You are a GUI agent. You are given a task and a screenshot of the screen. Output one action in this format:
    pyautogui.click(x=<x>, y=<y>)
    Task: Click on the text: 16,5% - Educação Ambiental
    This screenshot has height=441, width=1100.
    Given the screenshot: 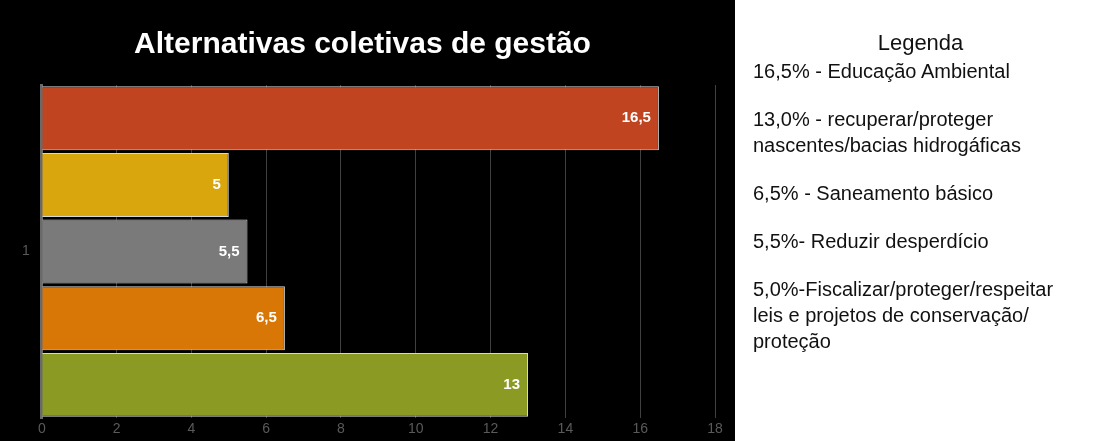 What is the action you would take?
    pyautogui.click(x=882, y=71)
    